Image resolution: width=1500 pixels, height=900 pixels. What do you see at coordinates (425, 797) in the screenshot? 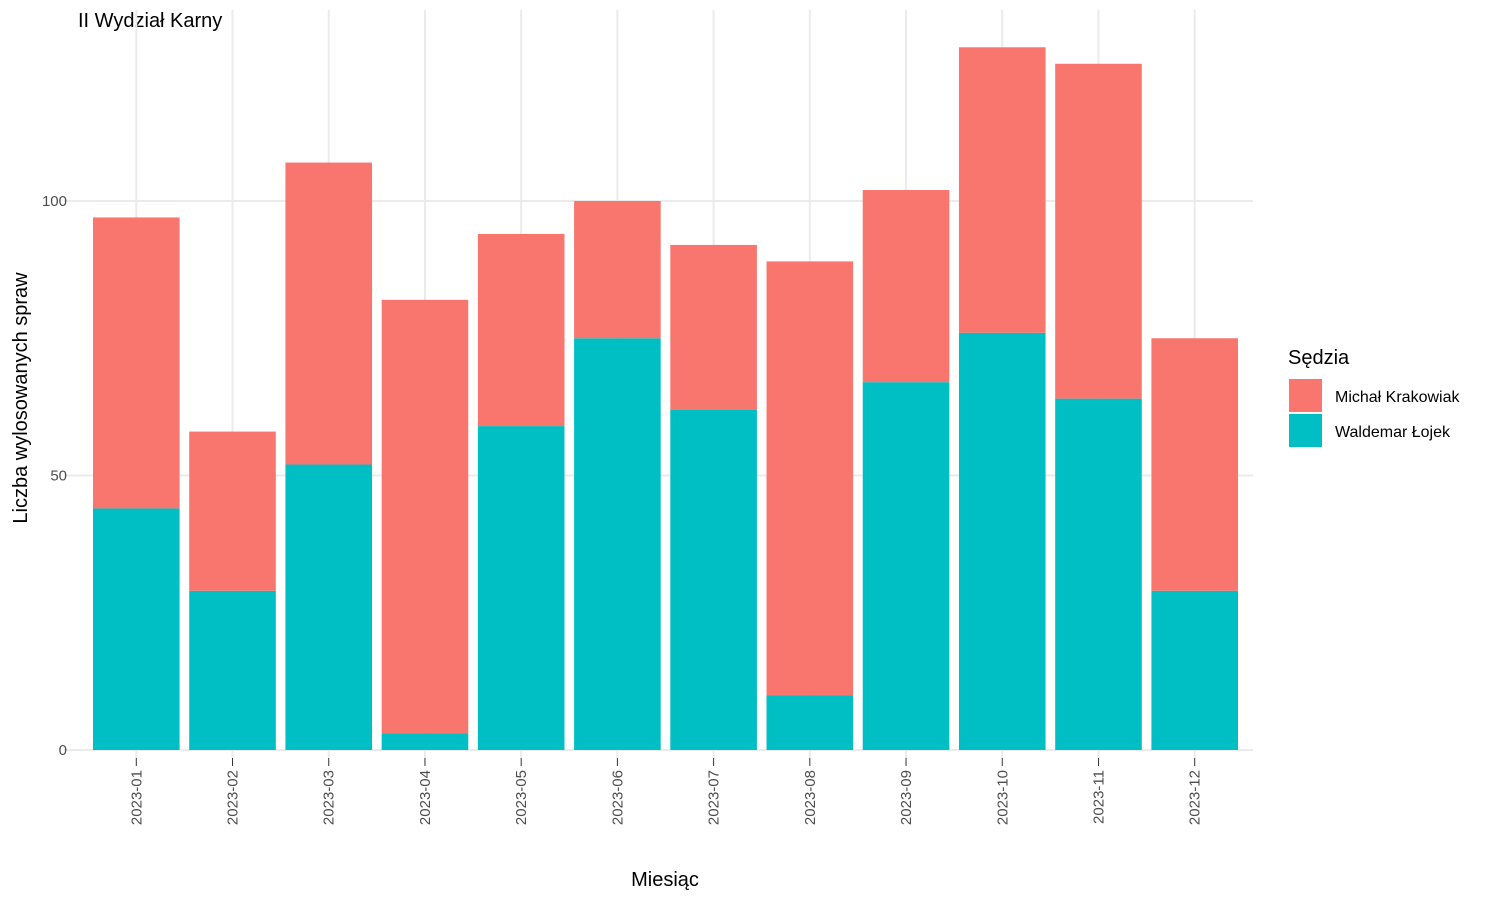
I see `x-tick-label-2023-04: 2023-04` at bounding box center [425, 797].